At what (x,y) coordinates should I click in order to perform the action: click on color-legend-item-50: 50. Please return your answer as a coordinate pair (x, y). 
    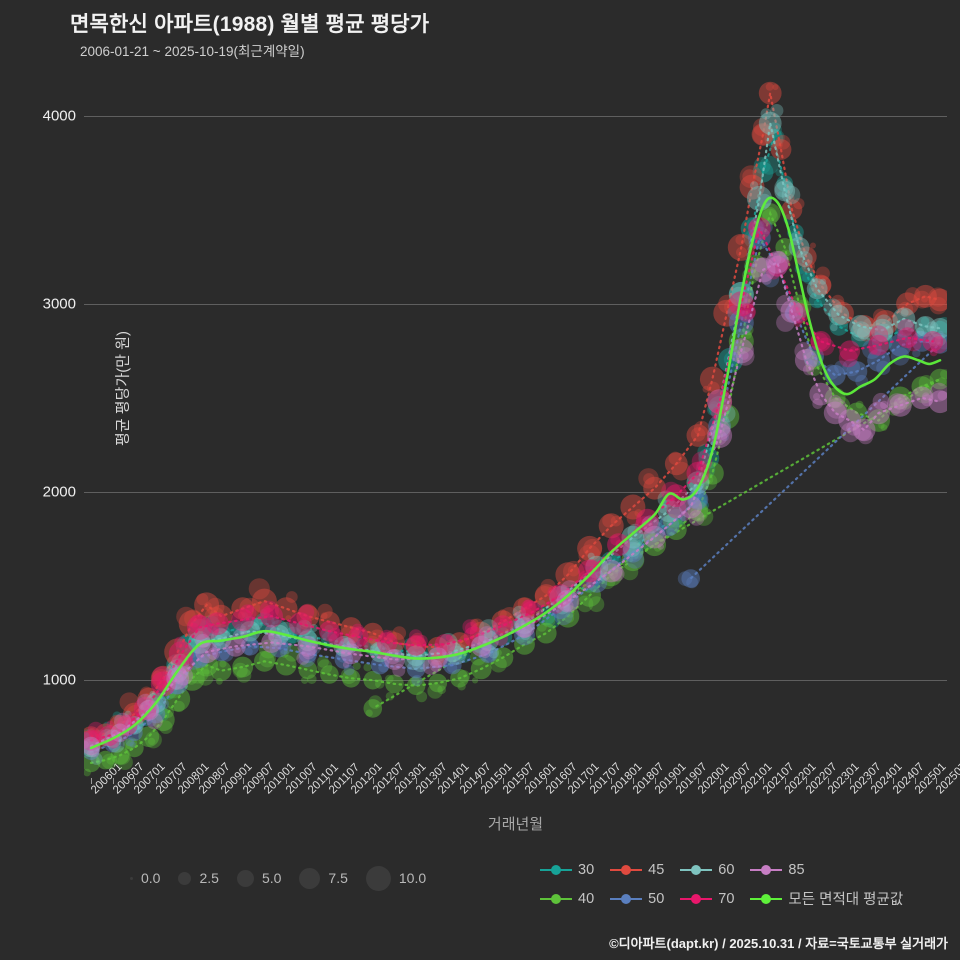
    Looking at the image, I should click on (637, 899).